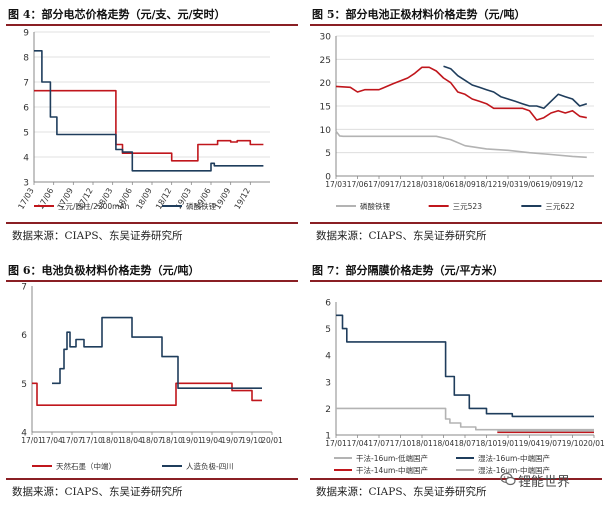 This screenshot has height=506, width=611. What do you see at coordinates (104, 270) in the screenshot?
I see `chart-title: 图 6：电池负极材料价格走势（元/吨）` at bounding box center [104, 270].